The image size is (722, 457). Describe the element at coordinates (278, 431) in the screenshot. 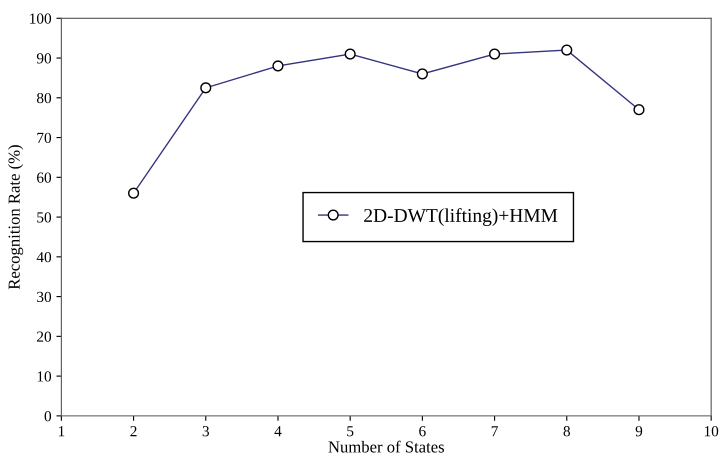

I see `x-tick-label: 4` at that location.